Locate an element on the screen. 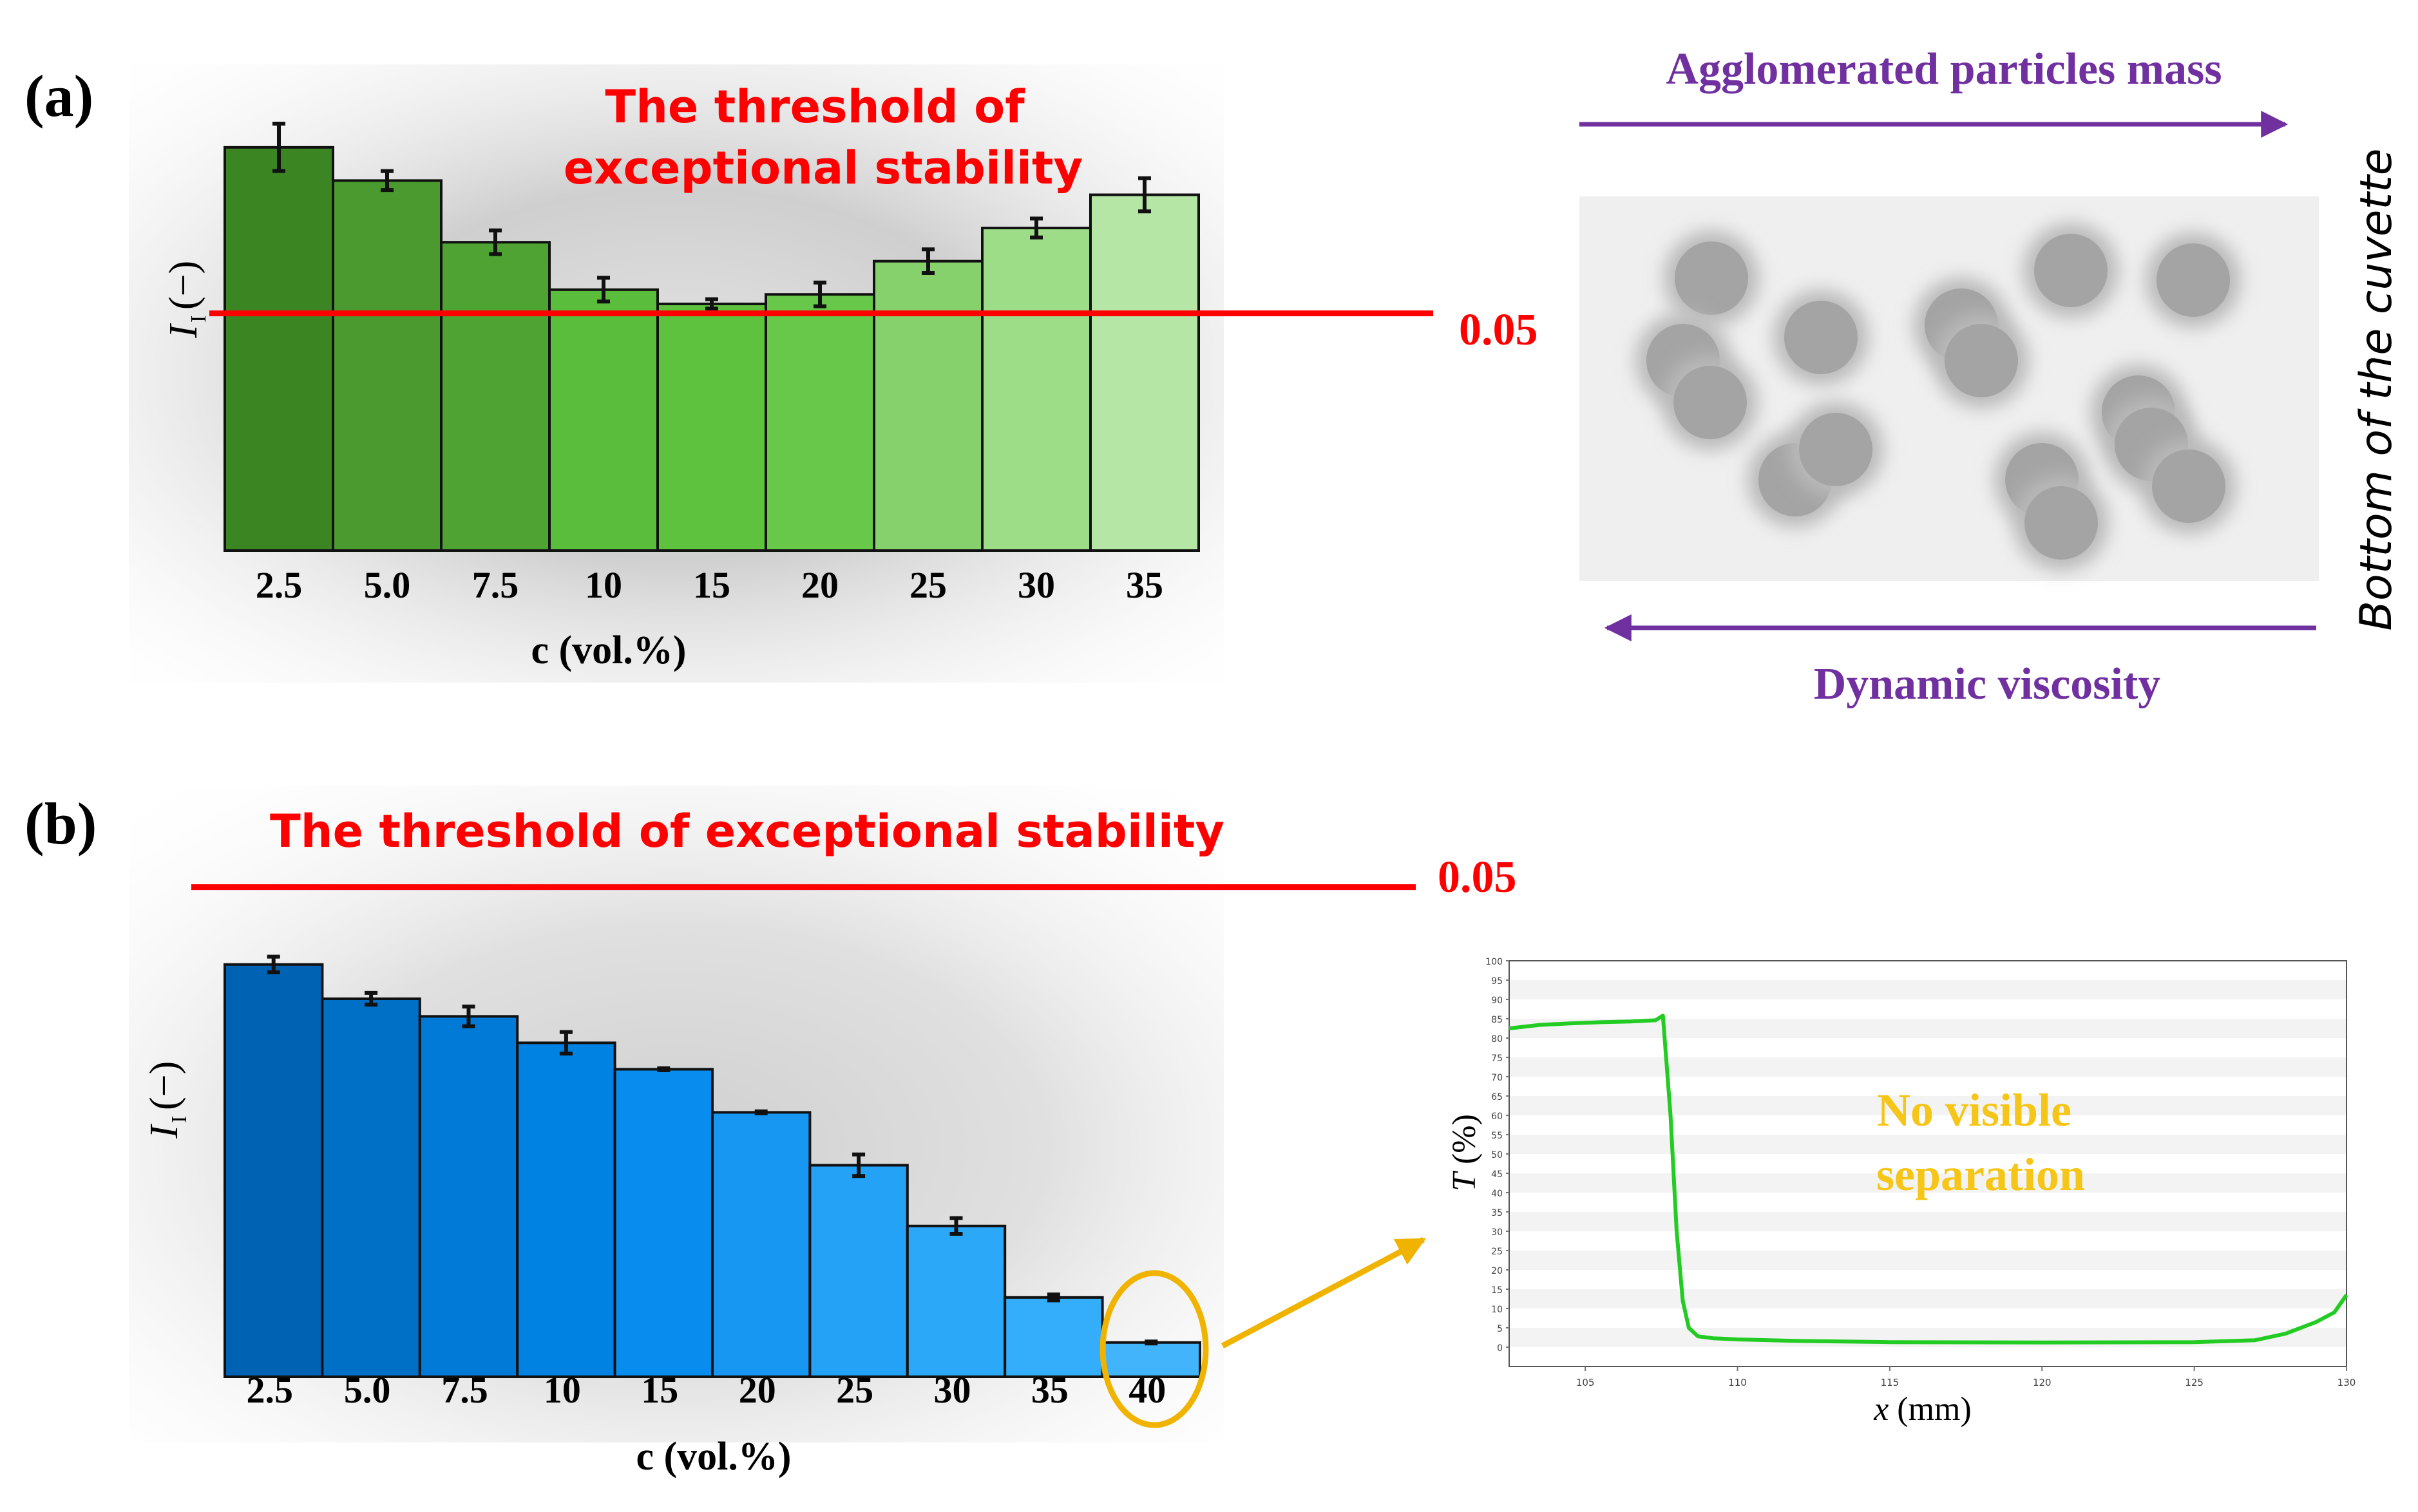  inset-y-tick-label: 30 is located at coordinates (1497, 1232).